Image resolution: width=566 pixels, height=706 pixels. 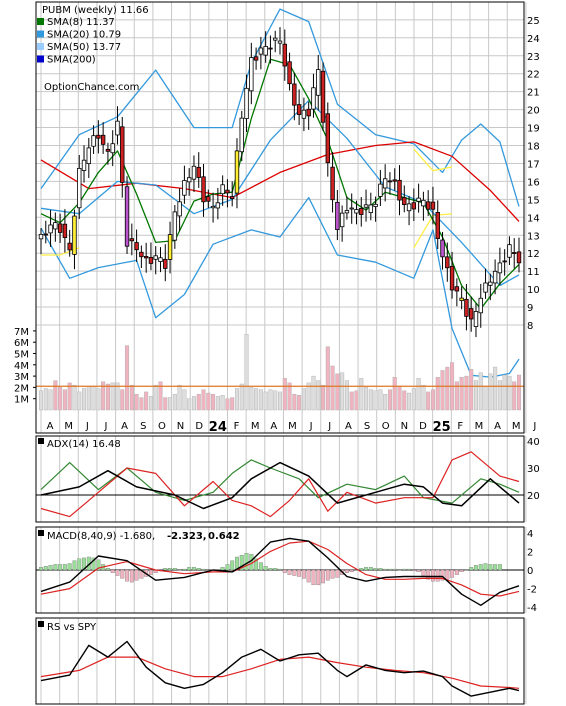 What do you see at coordinates (162, 426) in the screenshot?
I see `month-label: O` at bounding box center [162, 426].